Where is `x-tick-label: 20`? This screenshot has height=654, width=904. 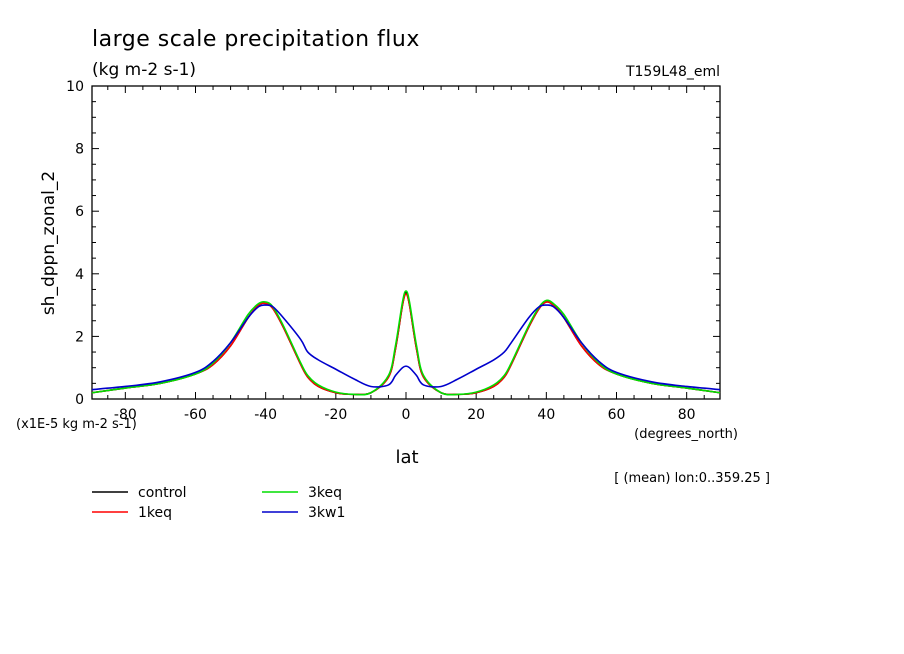
x-tick-label: 20 is located at coordinates (476, 415).